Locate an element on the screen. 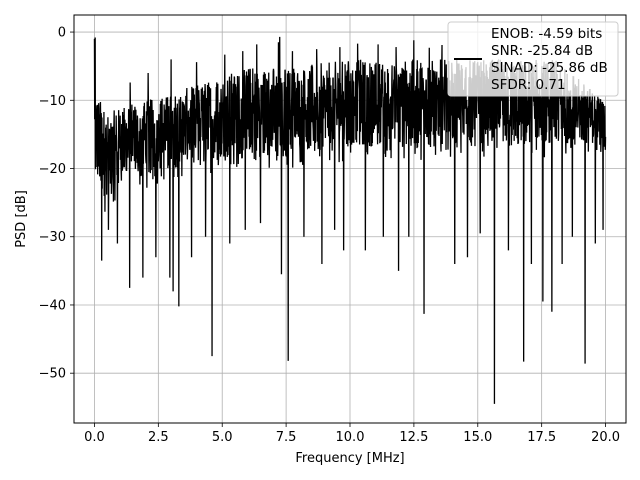 Image resolution: width=640 pixels, height=480 pixels. y-tick-label: 0 is located at coordinates (62, 33).